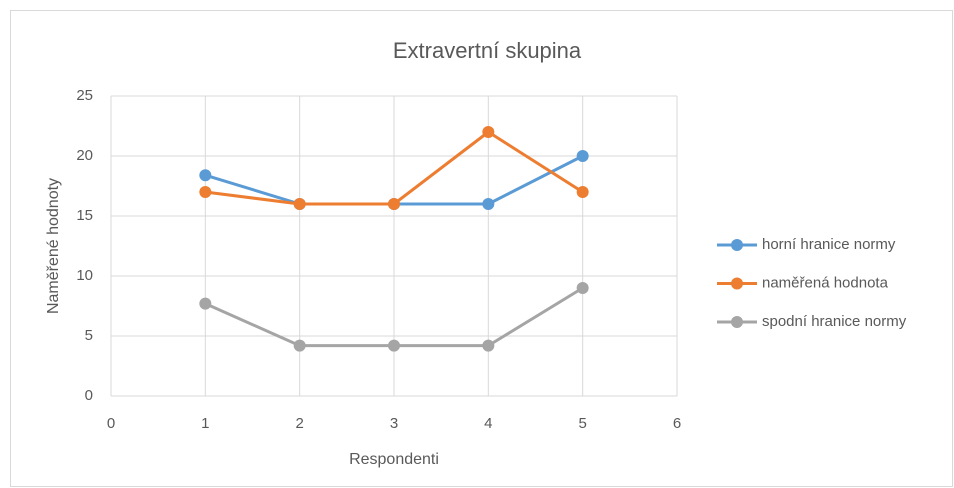 The width and height of the screenshot is (954, 488). Describe the element at coordinates (205, 423) in the screenshot. I see `x-tick-label: 1` at that location.